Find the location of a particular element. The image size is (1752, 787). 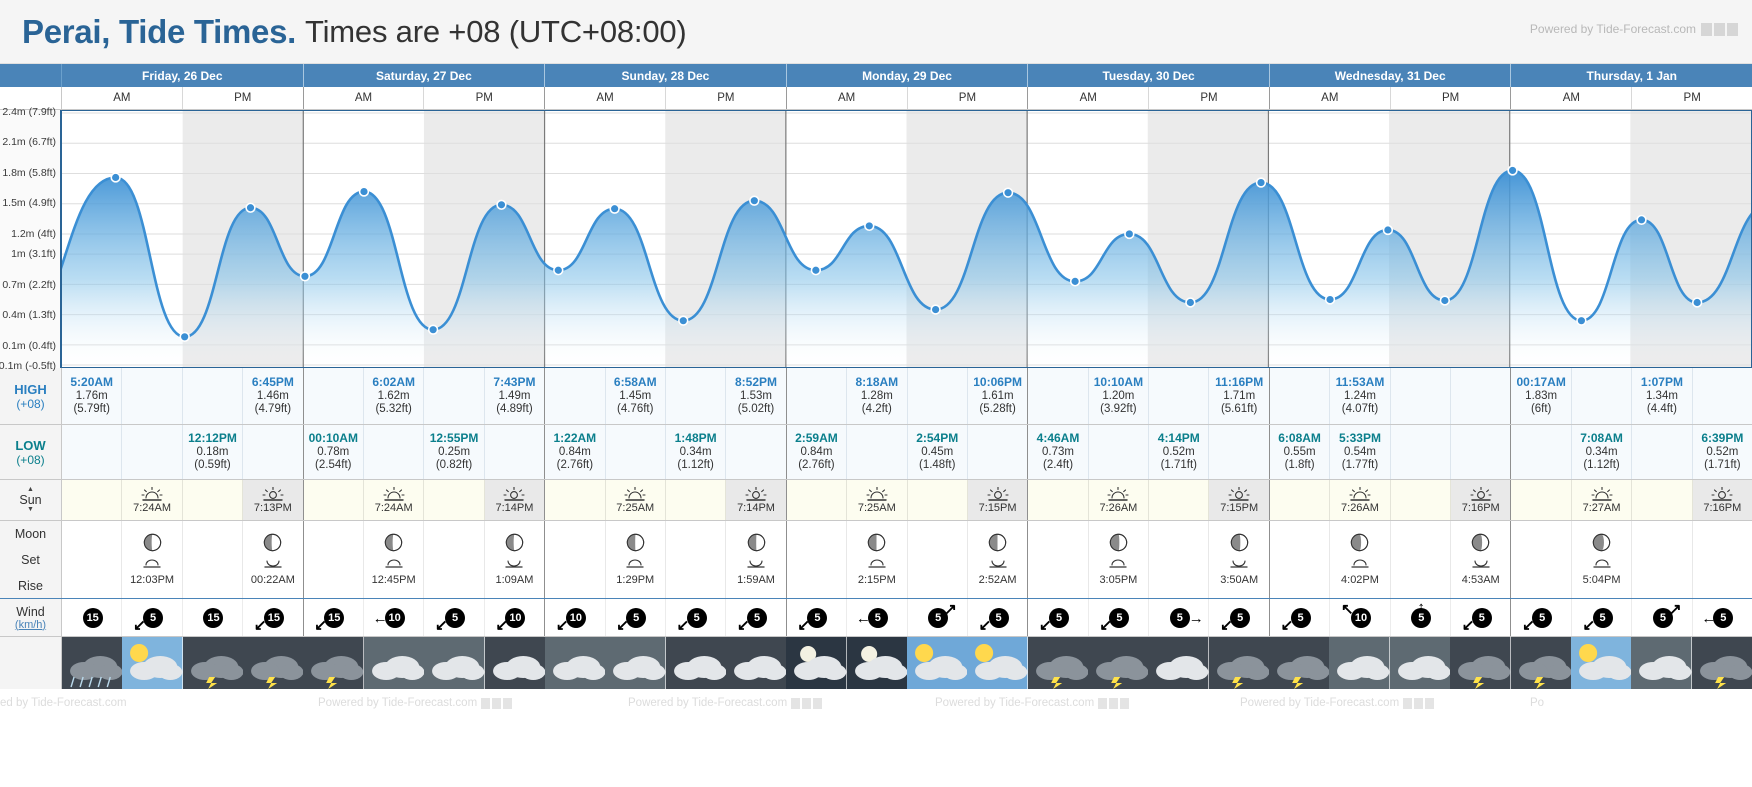

wind-cell-6-2: 5 ↗ is located at coordinates (1662, 617).